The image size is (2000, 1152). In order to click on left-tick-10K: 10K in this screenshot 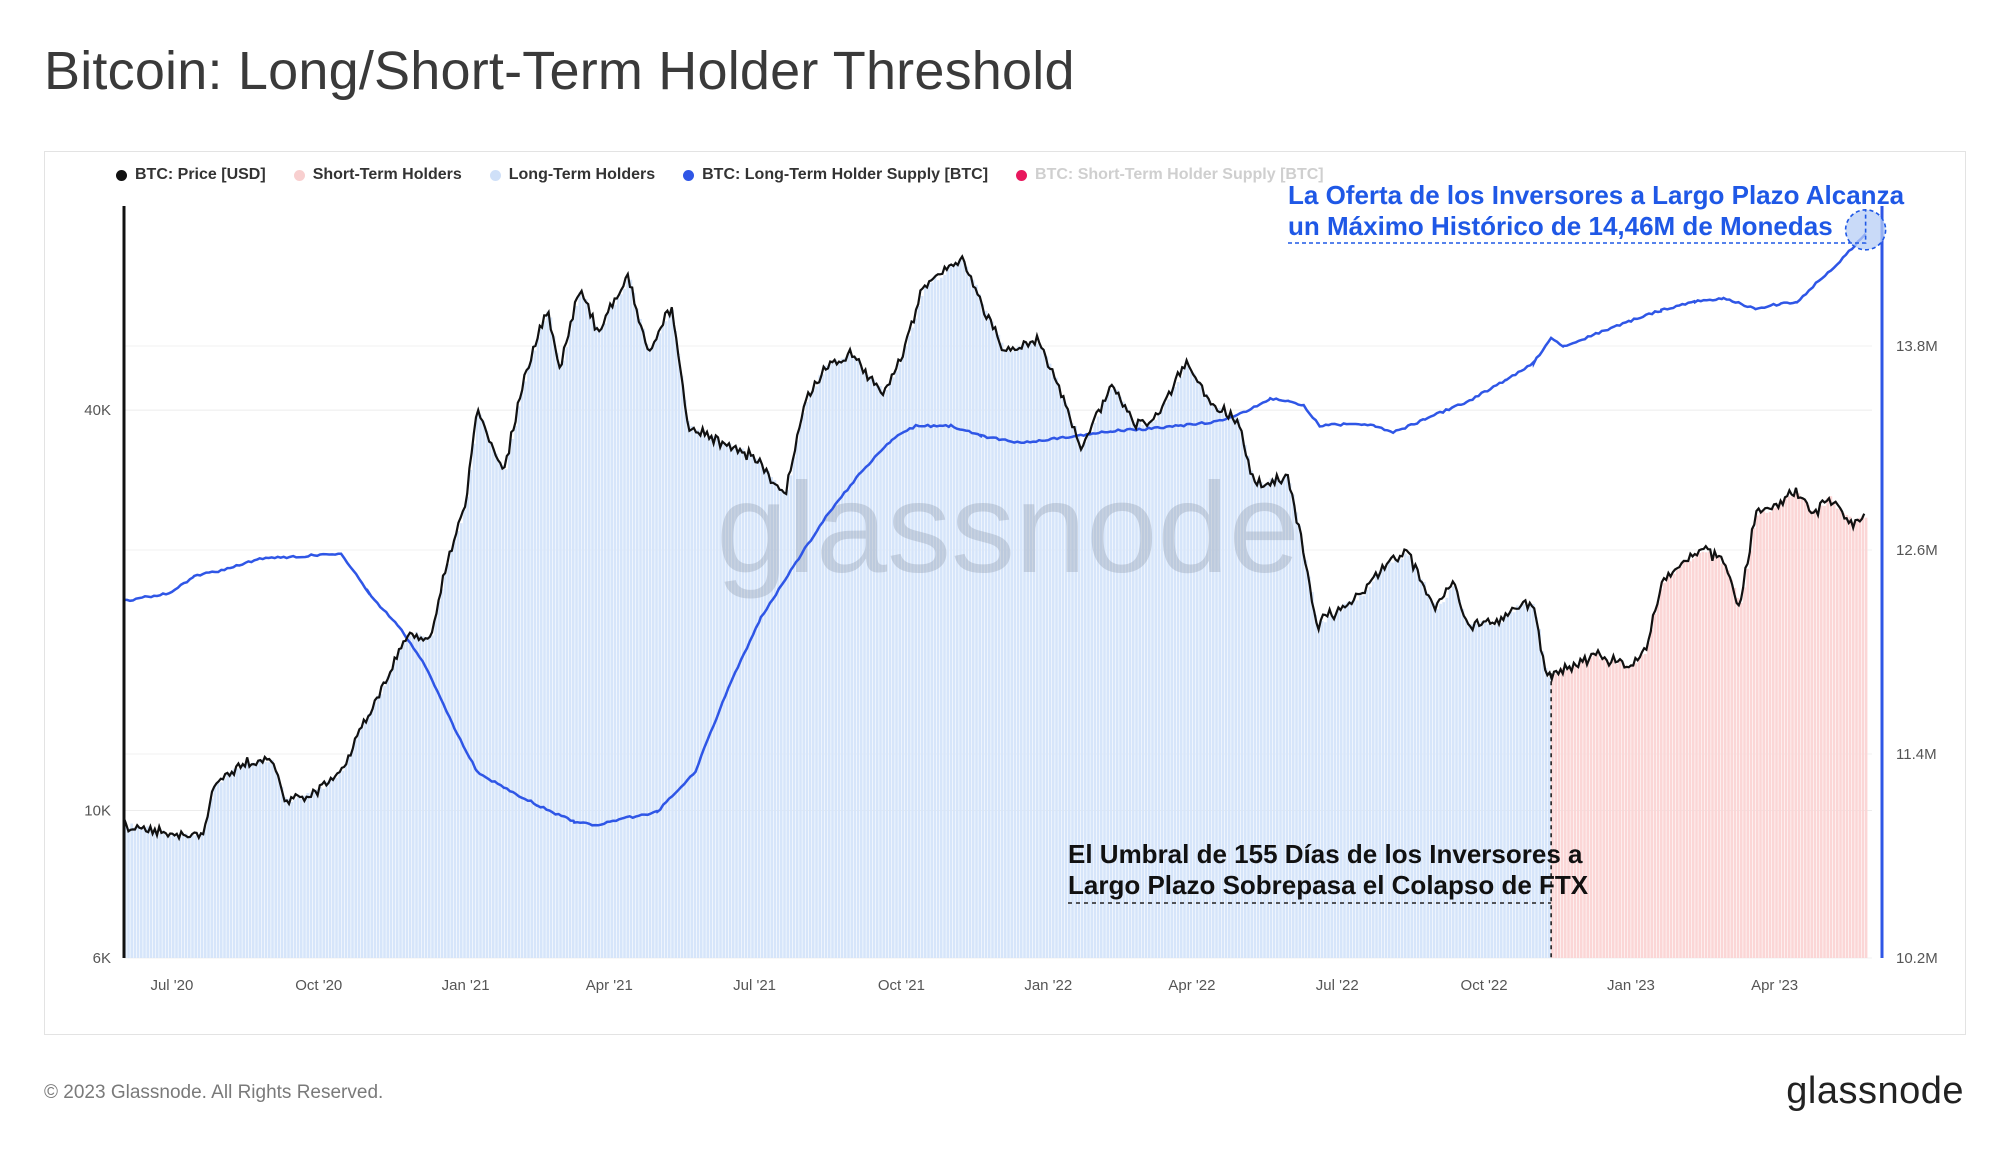, I will do `click(97, 810)`.